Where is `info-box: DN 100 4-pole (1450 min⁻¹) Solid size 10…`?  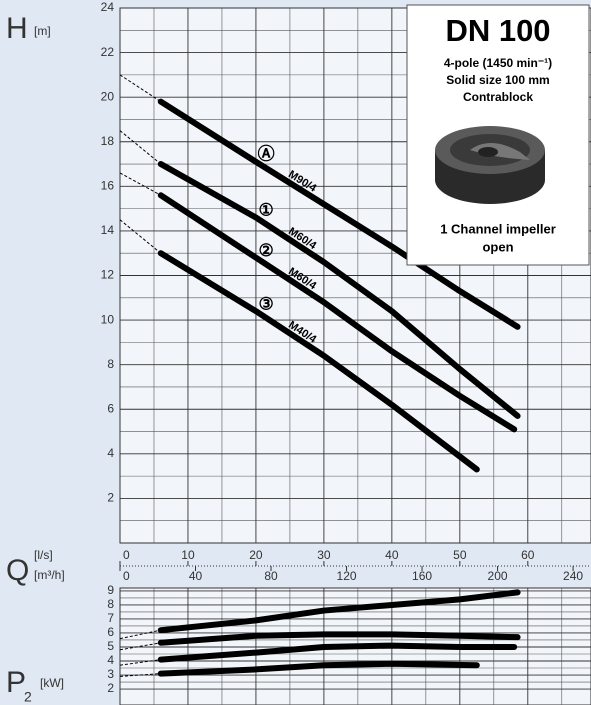 info-box: DN 100 4-pole (1450 min⁻¹) Solid size 10… is located at coordinates (498, 135).